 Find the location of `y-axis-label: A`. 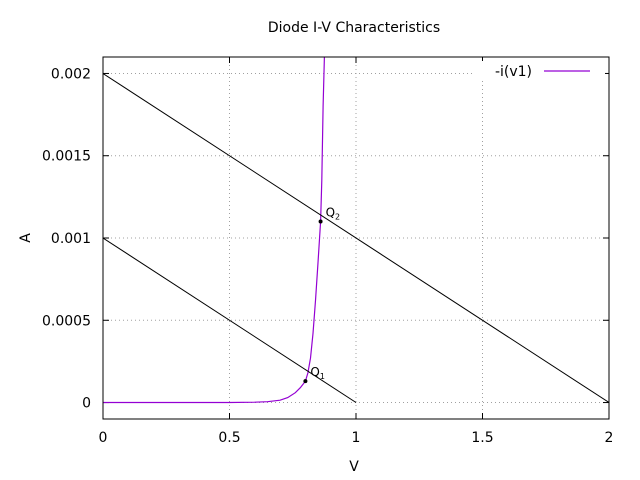

y-axis-label: A is located at coordinates (26, 238).